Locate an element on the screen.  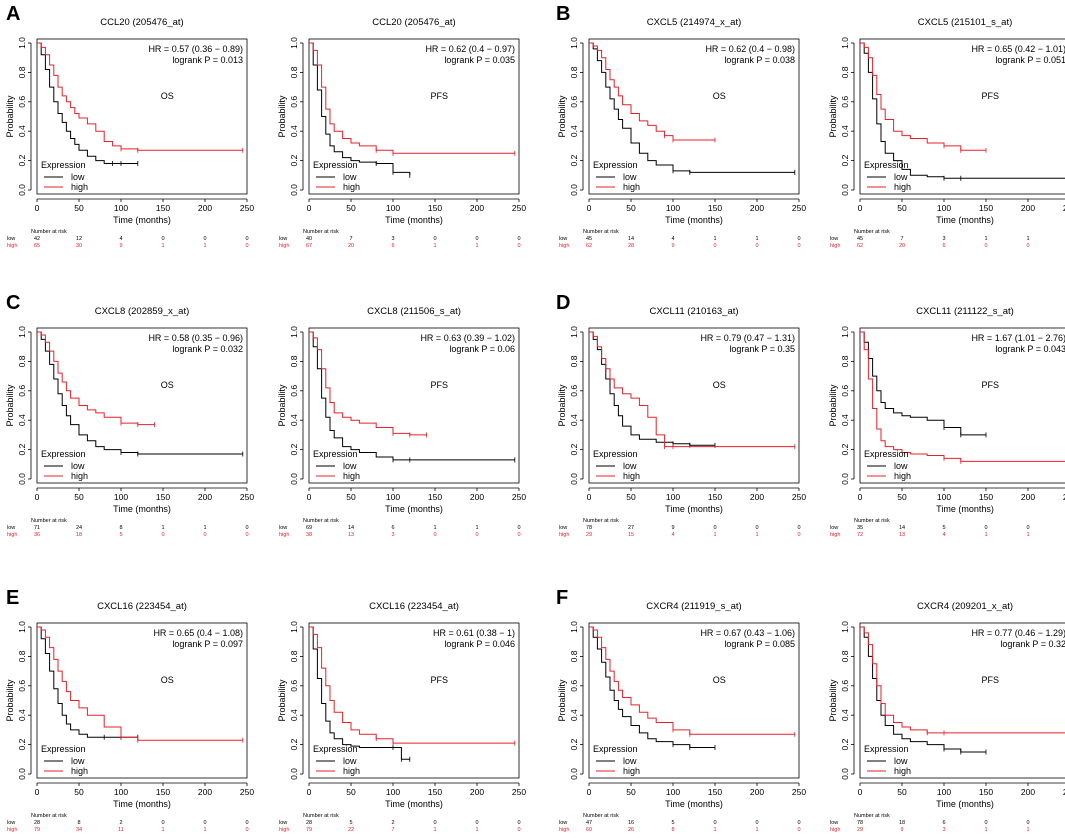
x-tick-label: 0 is located at coordinates (589, 208).